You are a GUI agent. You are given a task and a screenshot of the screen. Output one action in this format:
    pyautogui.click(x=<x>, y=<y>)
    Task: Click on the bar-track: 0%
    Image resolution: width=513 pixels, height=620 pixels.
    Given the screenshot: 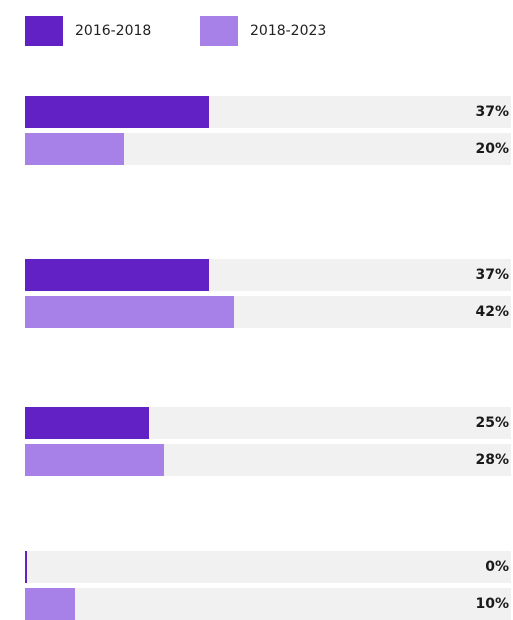 What is the action you would take?
    pyautogui.click(x=268, y=567)
    